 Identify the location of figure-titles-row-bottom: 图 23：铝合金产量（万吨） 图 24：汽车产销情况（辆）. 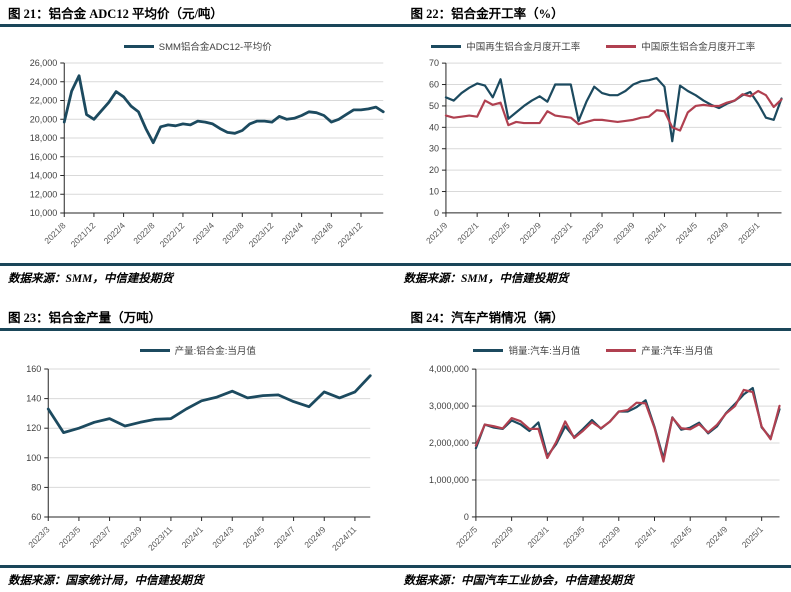
(395, 316).